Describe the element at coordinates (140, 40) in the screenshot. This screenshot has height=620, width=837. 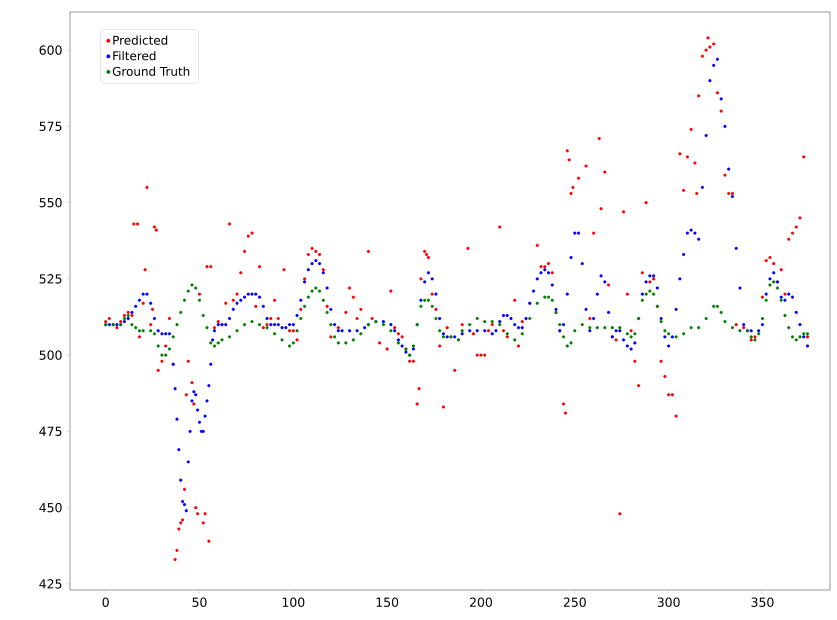
I see `legend-label: Predicted` at that location.